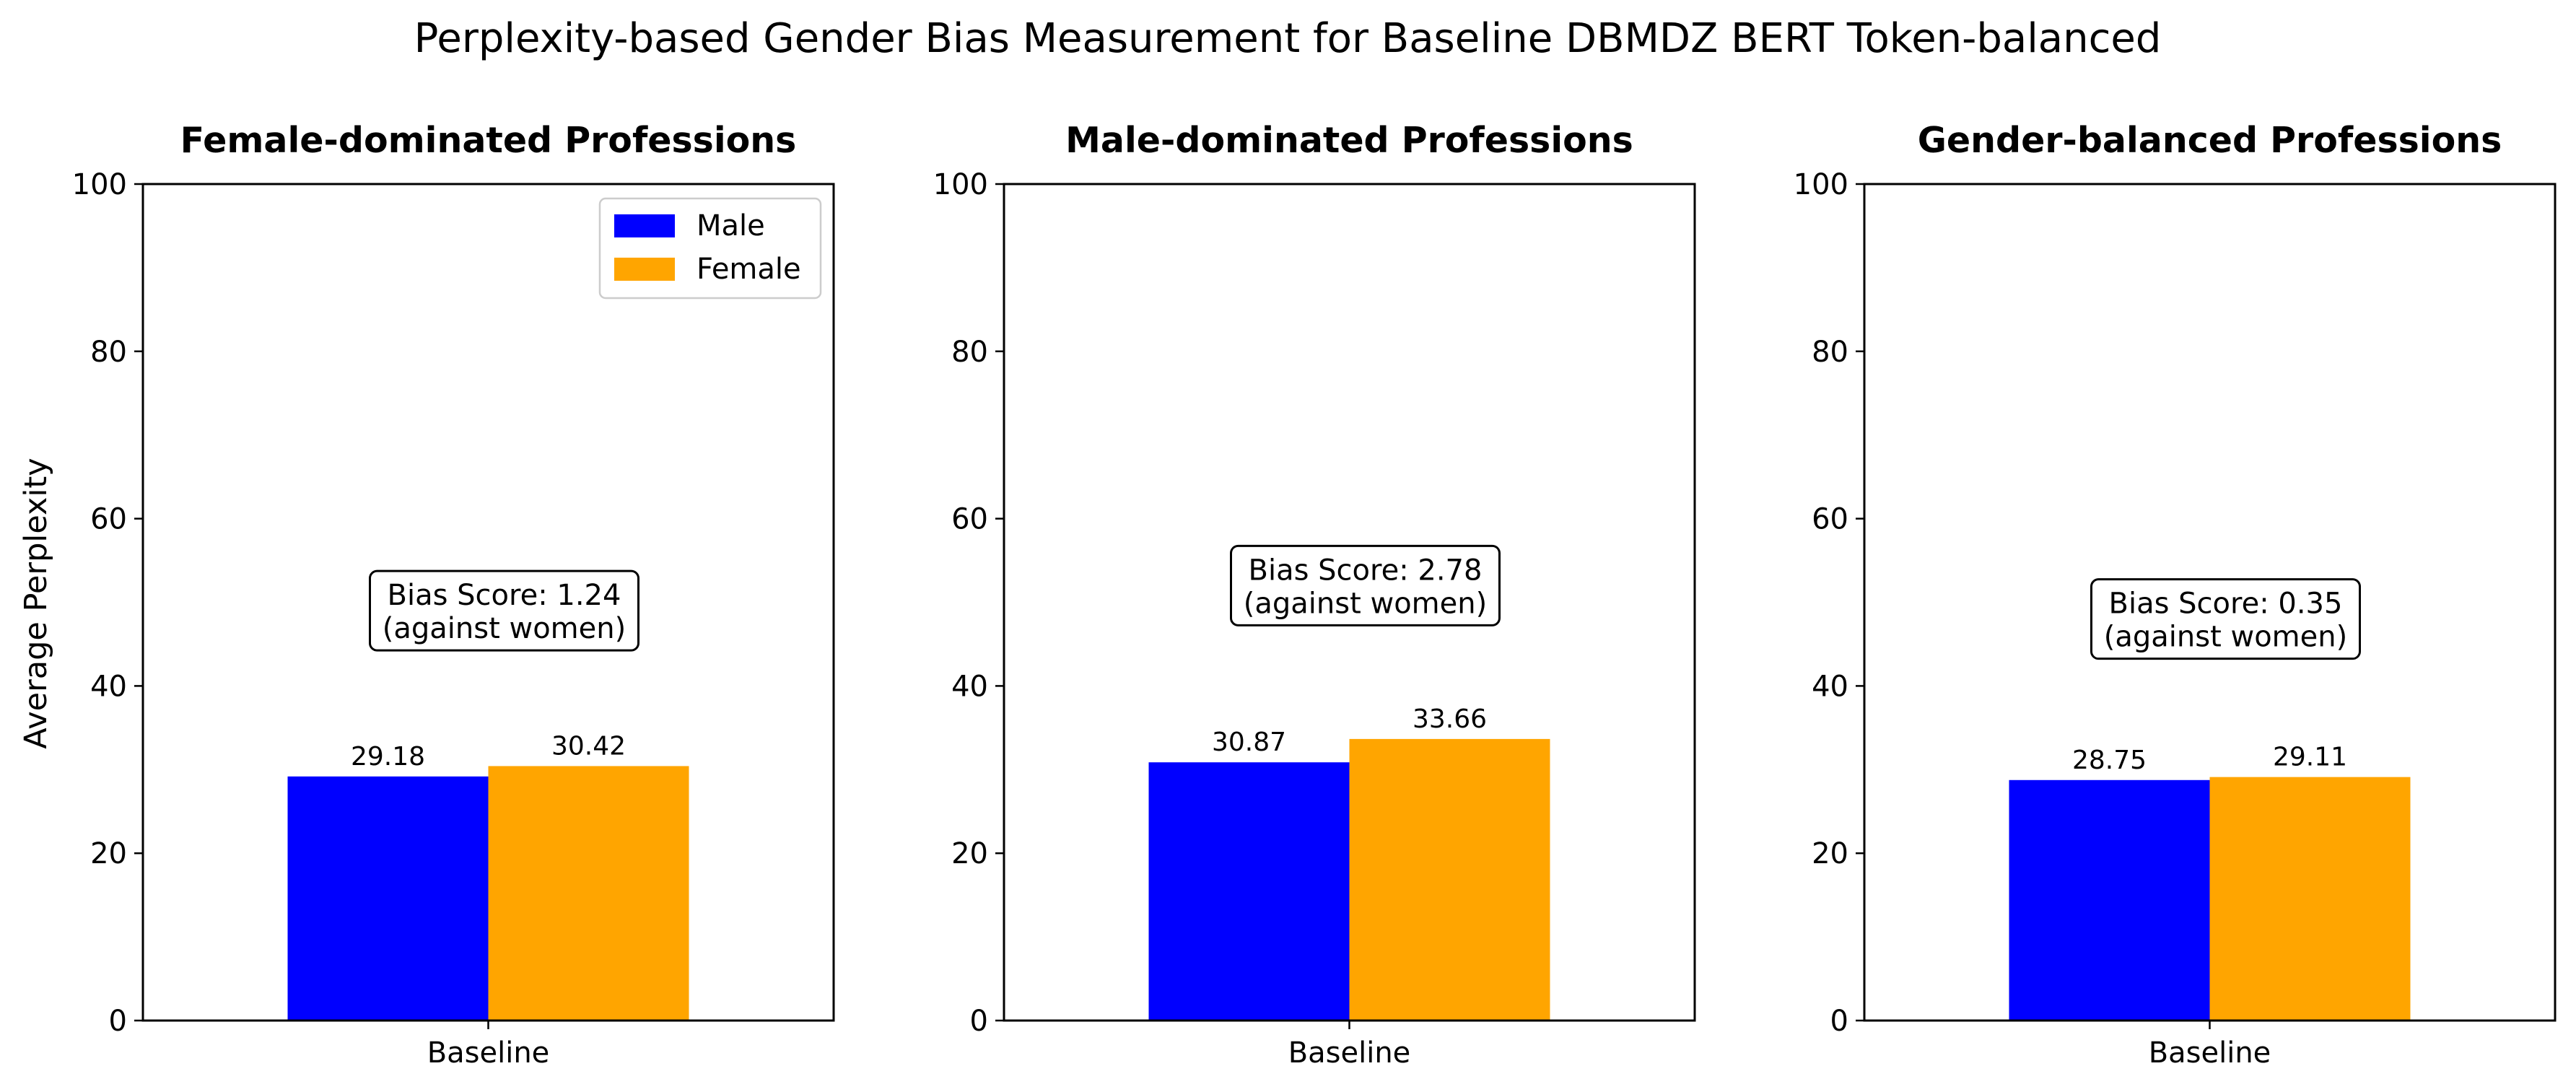  I want to click on subplot-title: Gender-balanced Professions, so click(2210, 140).